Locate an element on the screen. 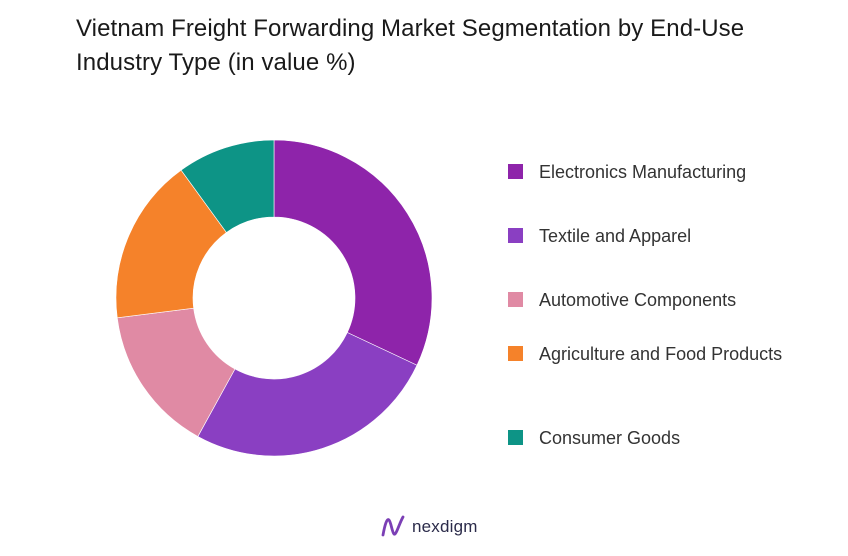  legend-label: Consumer Goods is located at coordinates (610, 438).